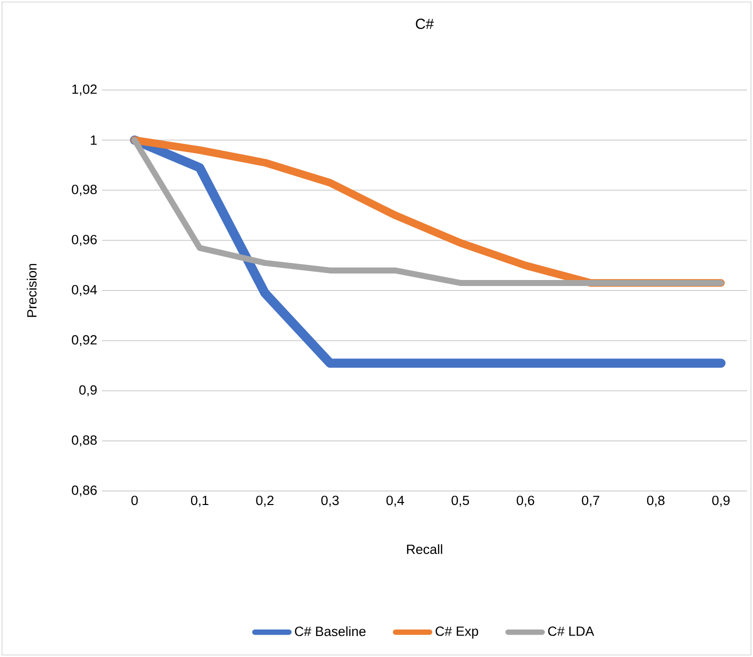 This screenshot has height=657, width=753. I want to click on y-tick-label: 0,92, so click(84, 340).